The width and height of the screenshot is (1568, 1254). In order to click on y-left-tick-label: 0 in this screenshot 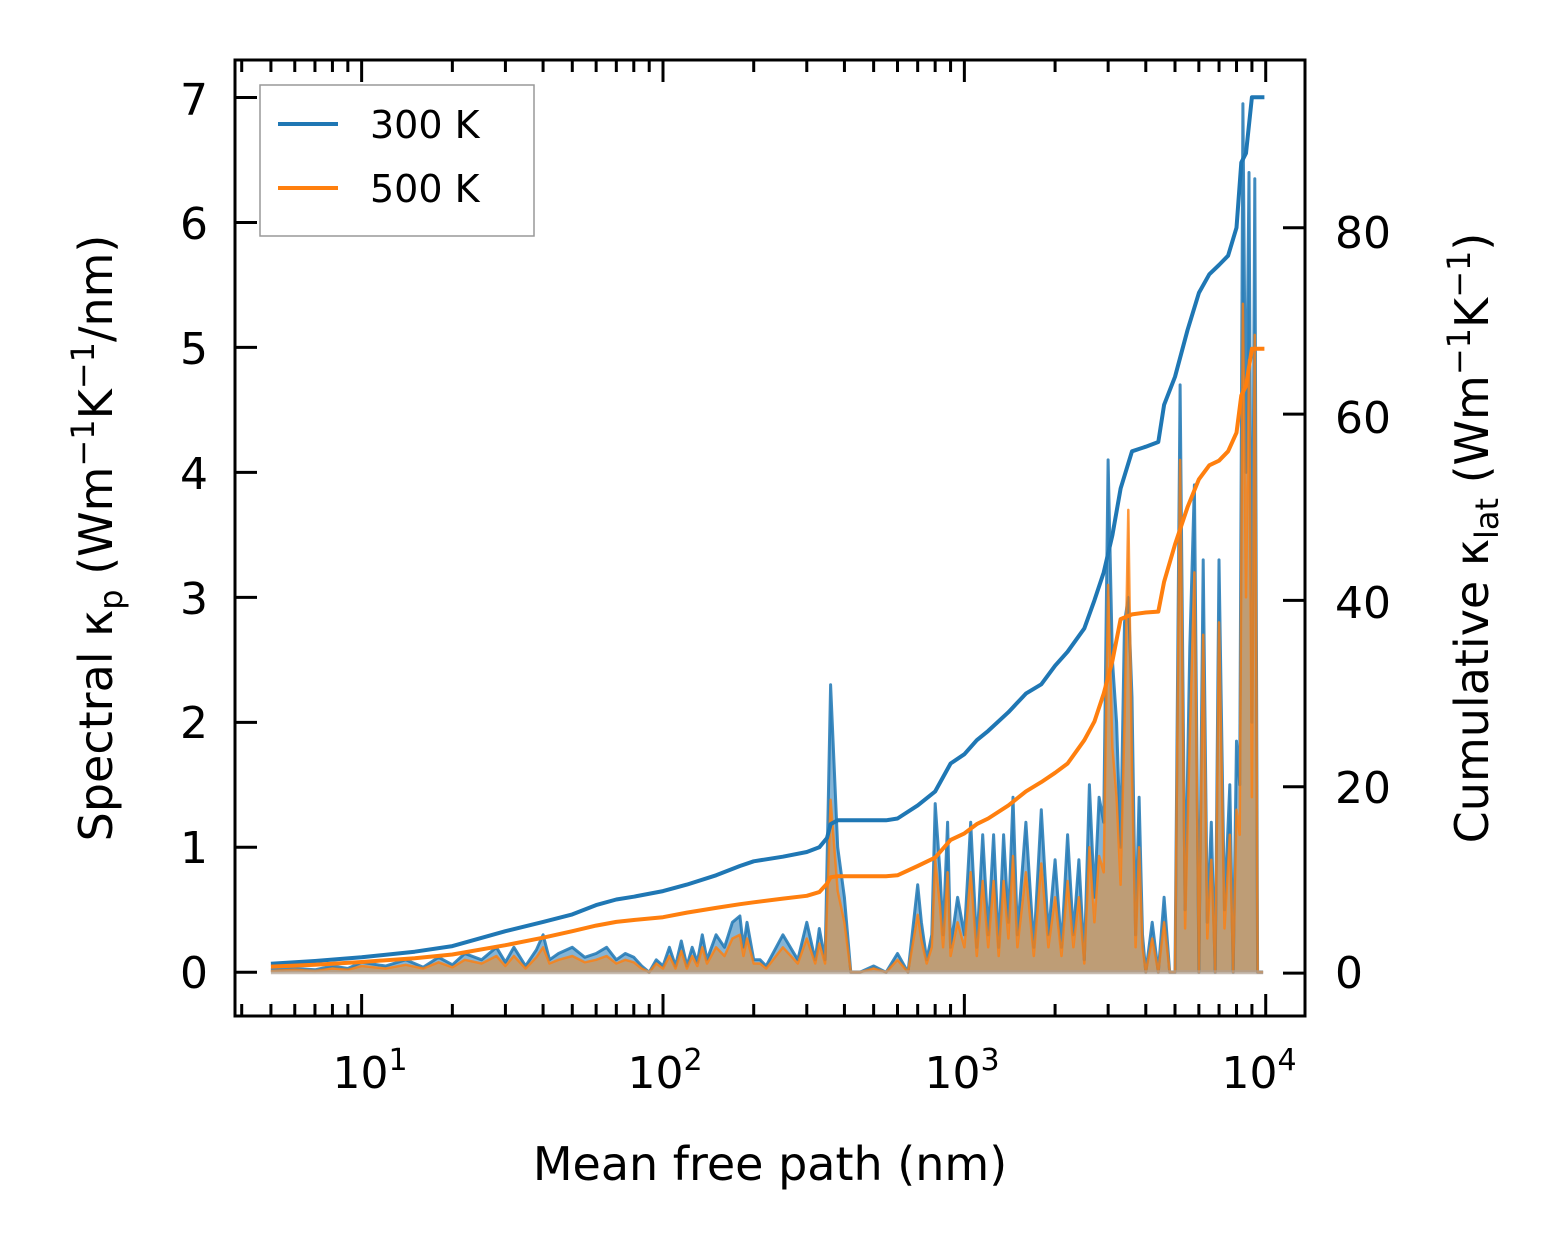, I will do `click(194, 973)`.